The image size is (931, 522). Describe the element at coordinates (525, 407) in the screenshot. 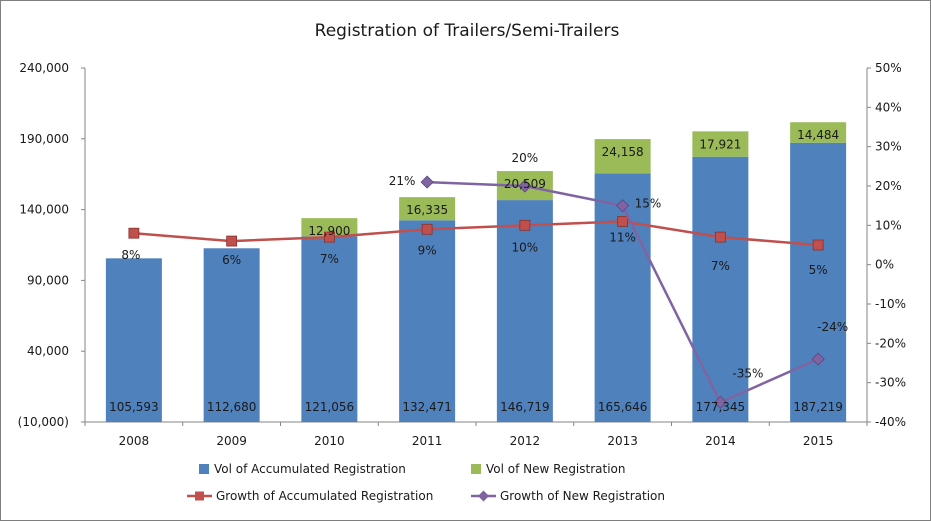

I see `bar-accumulated-label: 146,719` at that location.